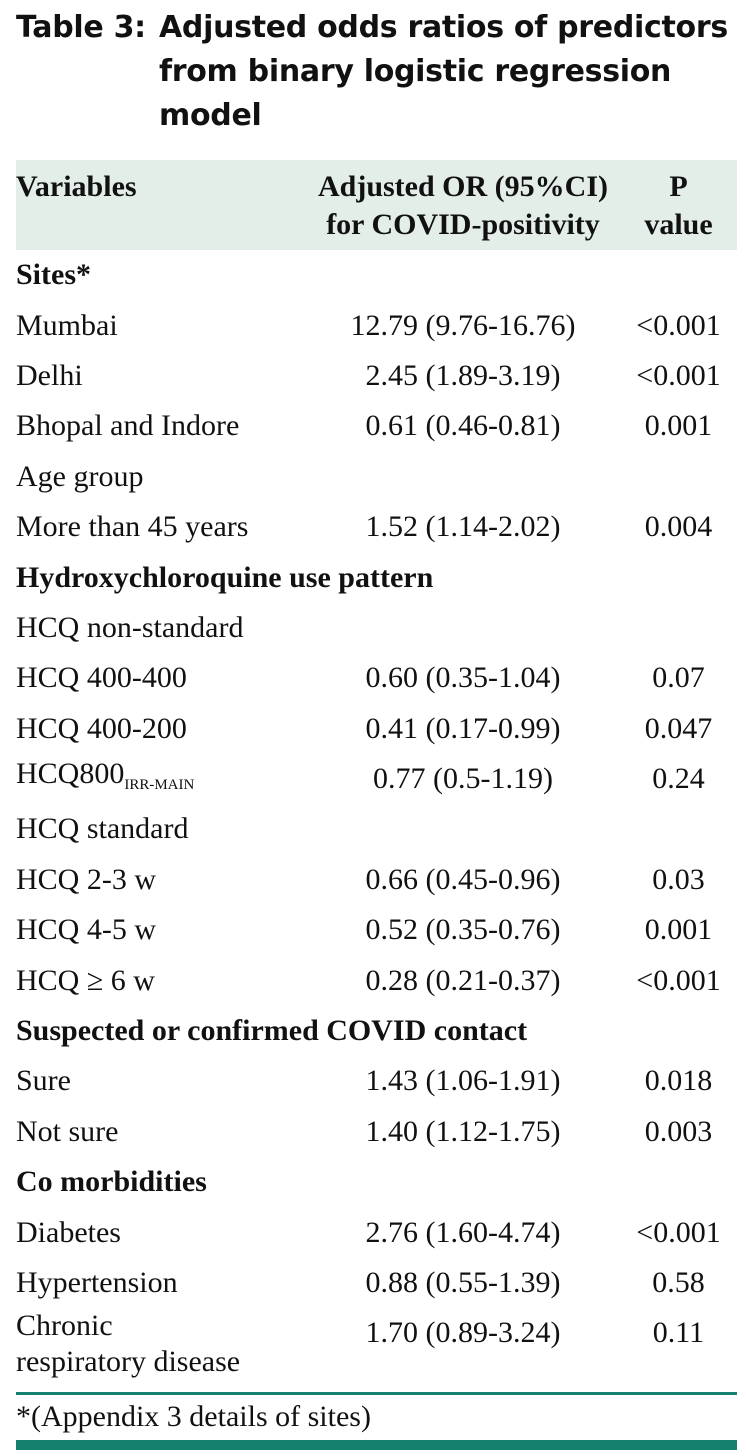  What do you see at coordinates (49, 375) in the screenshot?
I see `variable-text: Delhi` at bounding box center [49, 375].